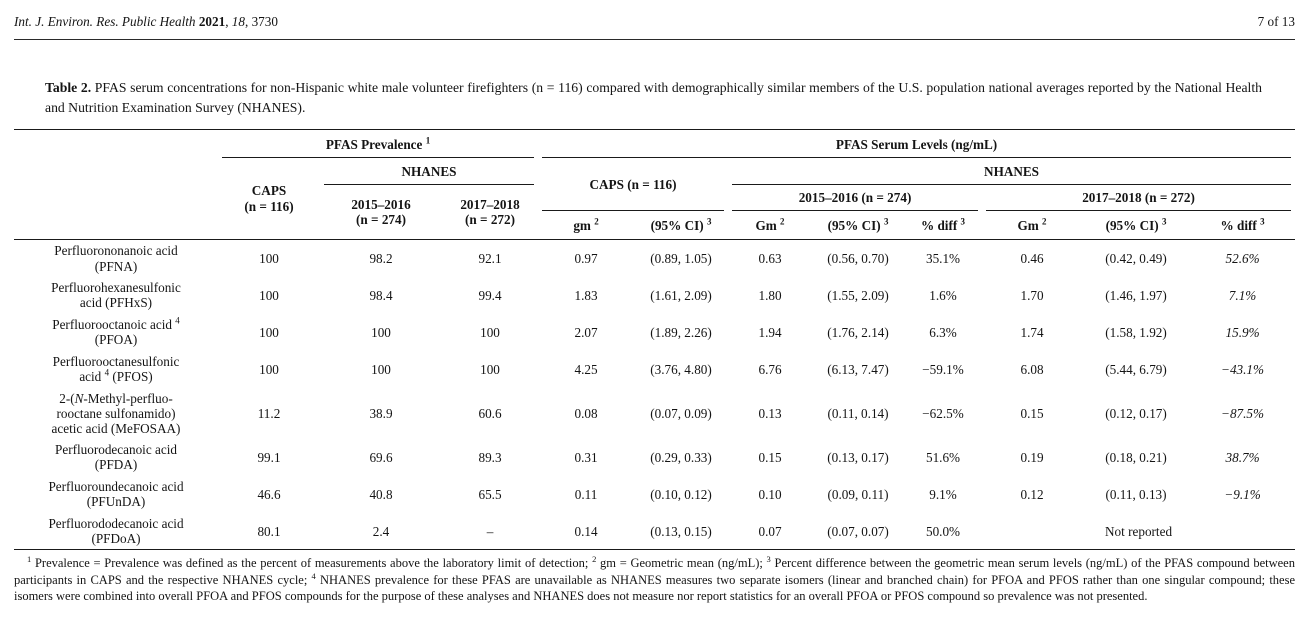  What do you see at coordinates (770, 295) in the screenshot?
I see `value-cell: 1.80` at bounding box center [770, 295].